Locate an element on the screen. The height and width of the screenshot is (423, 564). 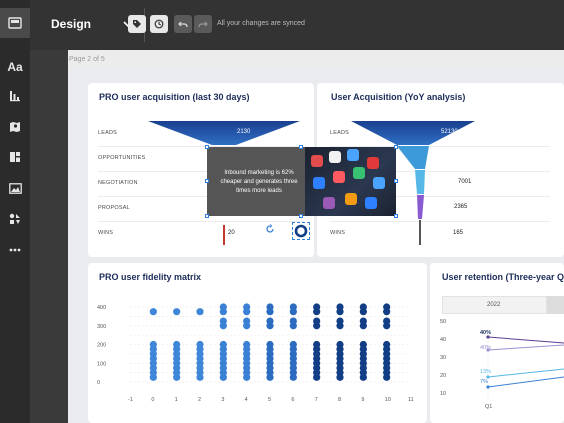
sync-status: All your changes are synced is located at coordinates (261, 23).